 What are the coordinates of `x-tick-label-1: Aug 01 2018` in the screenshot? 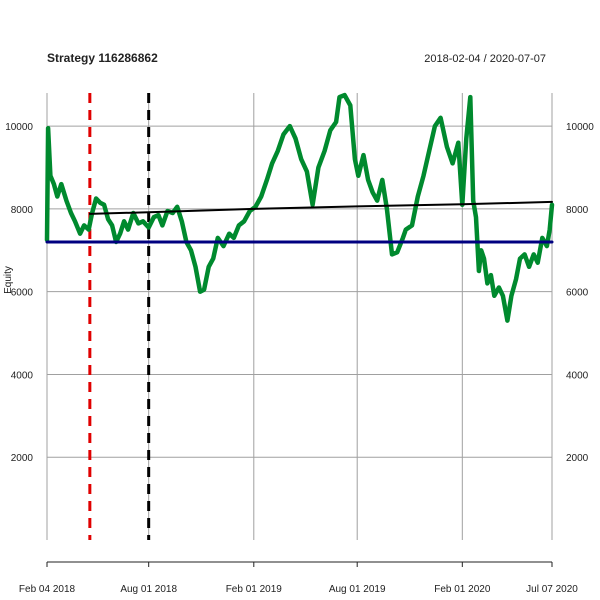 It's located at (148, 589).